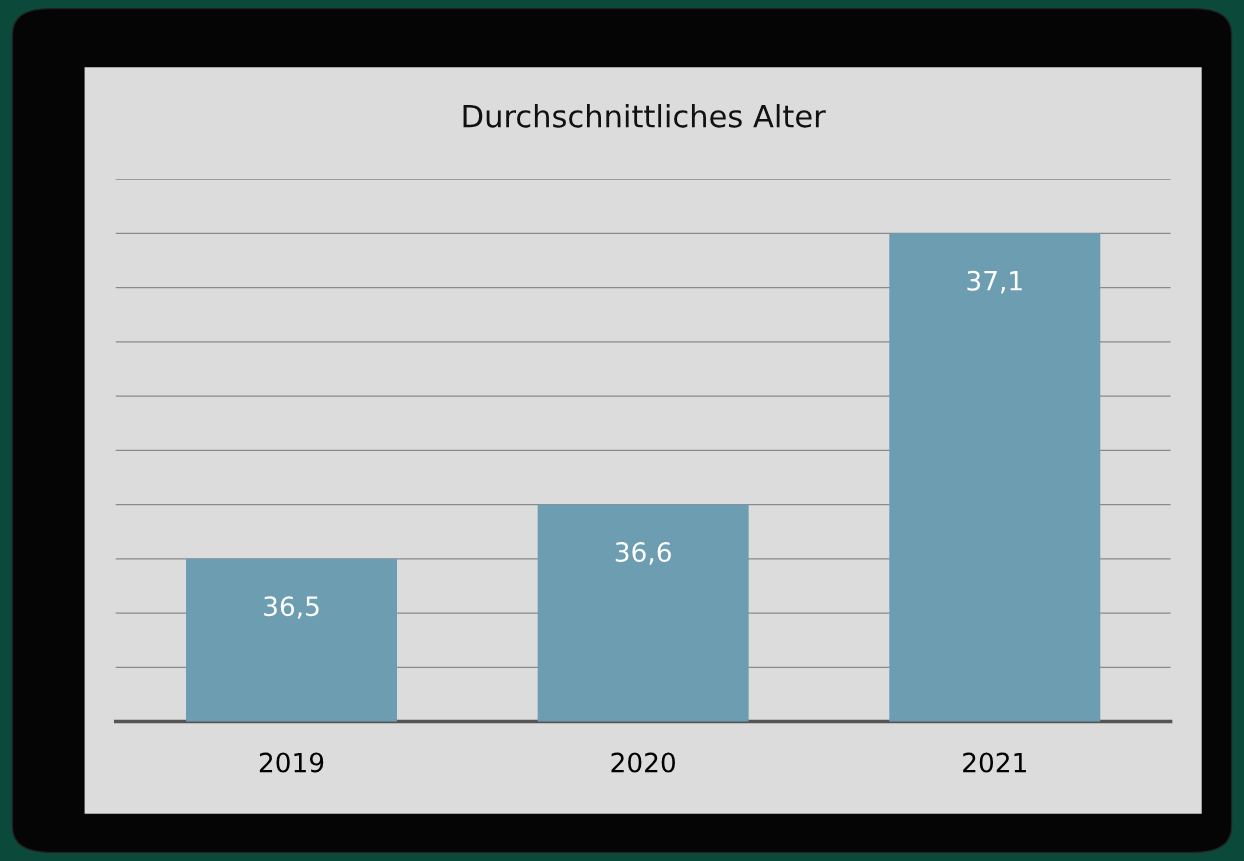 The image size is (1244, 861). I want to click on data-label: 37,1, so click(994, 282).